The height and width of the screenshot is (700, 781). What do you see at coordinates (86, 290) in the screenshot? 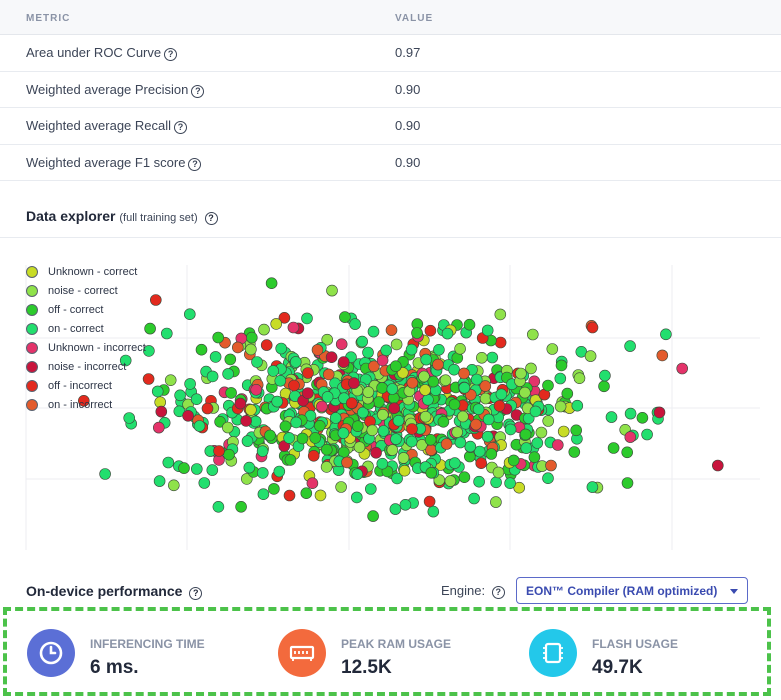
I see `legend-item: noise - correct` at bounding box center [86, 290].